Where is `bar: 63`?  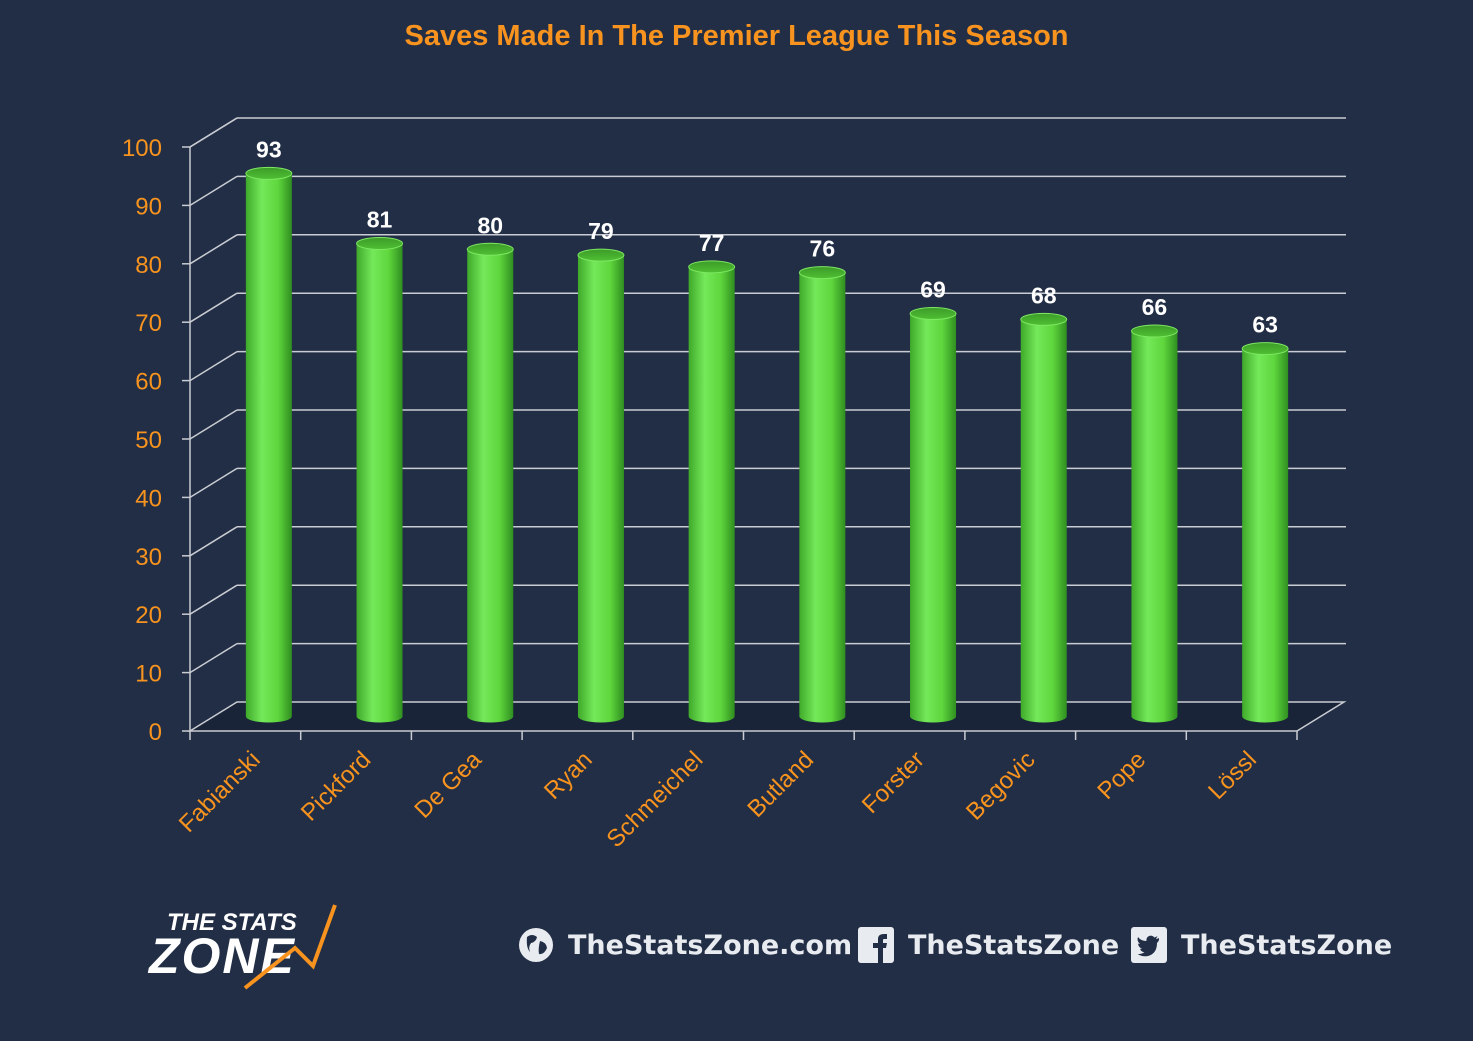 bar: 63 is located at coordinates (1265, 517).